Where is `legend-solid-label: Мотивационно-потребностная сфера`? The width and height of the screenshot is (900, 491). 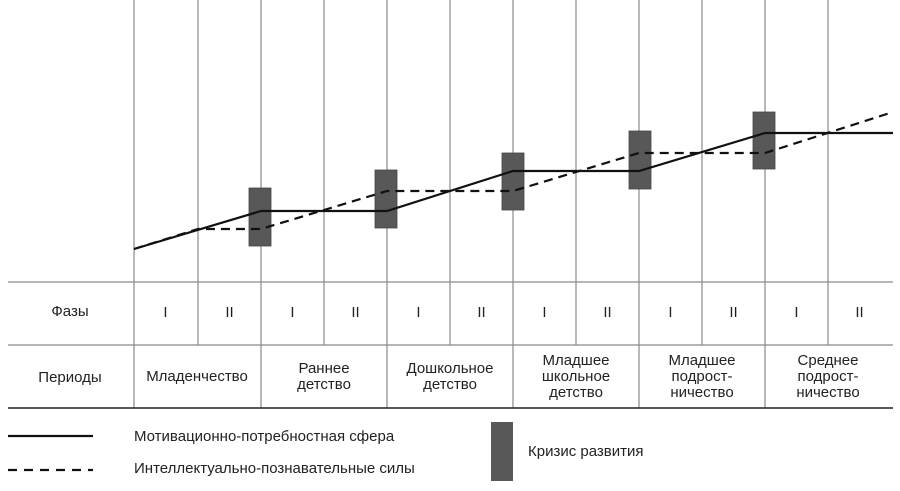
legend-solid-label: Мотивационно-потребностная сфера is located at coordinates (264, 436).